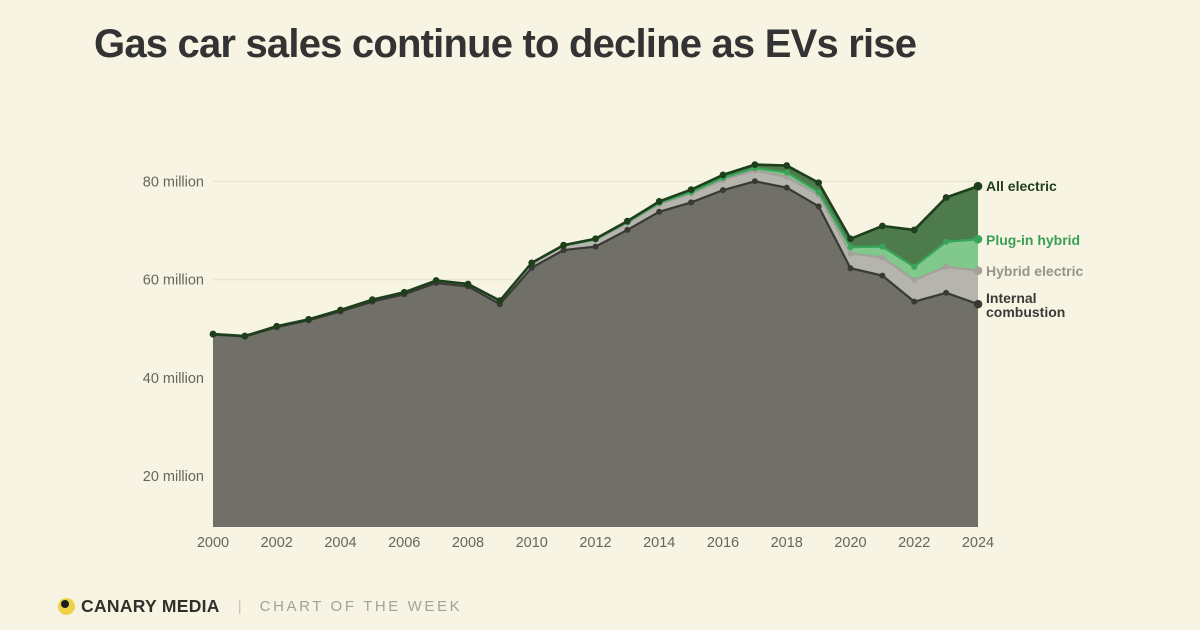  I want to click on svg-text: 60 million, so click(173, 281).